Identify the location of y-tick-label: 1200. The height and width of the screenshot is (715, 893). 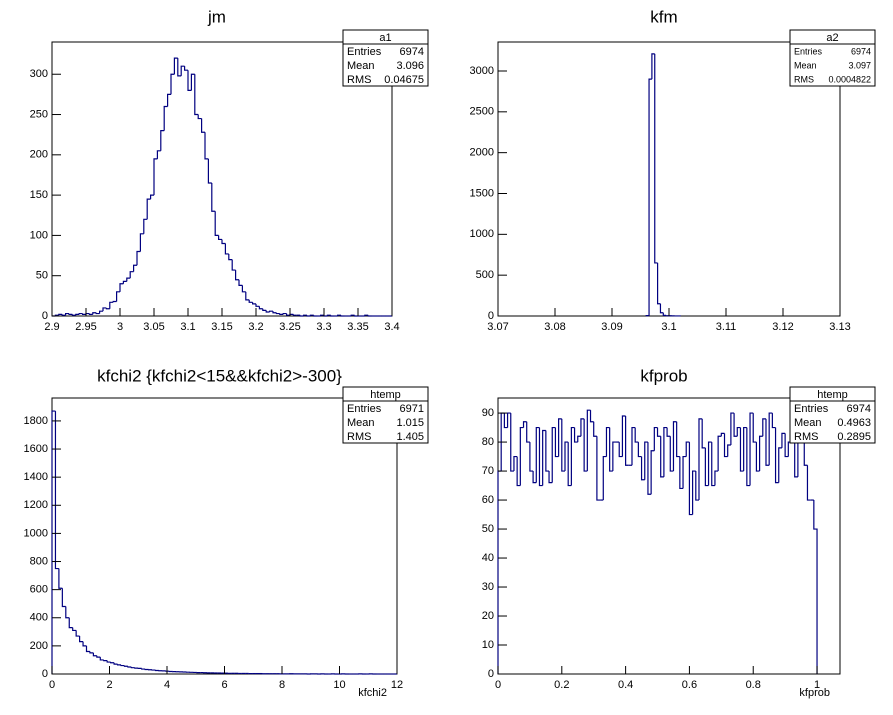
(36, 505).